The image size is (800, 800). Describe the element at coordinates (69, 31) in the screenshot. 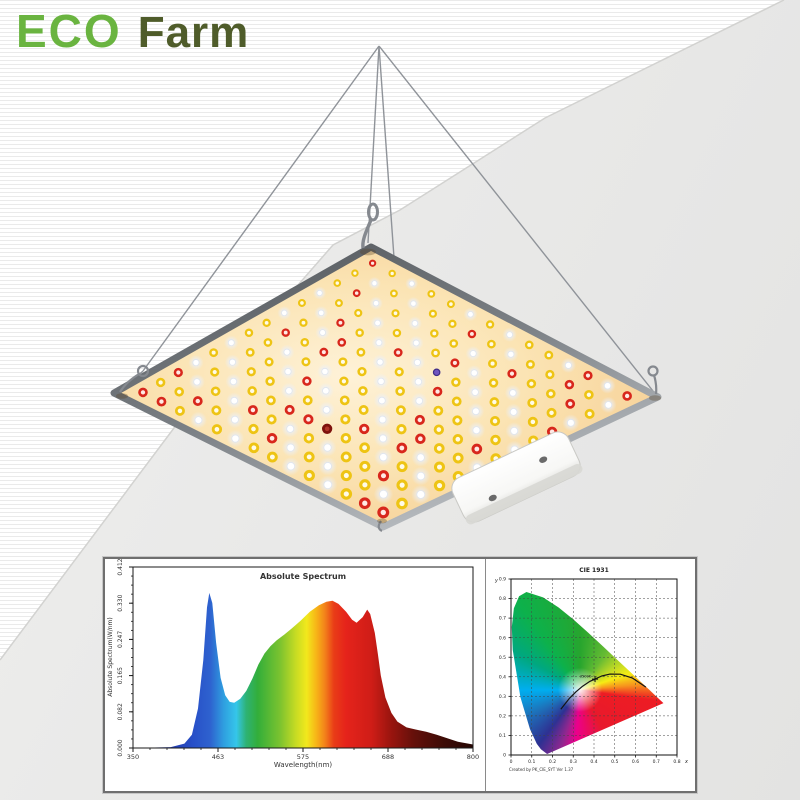

I see `brand-logo-eco: ECO` at that location.